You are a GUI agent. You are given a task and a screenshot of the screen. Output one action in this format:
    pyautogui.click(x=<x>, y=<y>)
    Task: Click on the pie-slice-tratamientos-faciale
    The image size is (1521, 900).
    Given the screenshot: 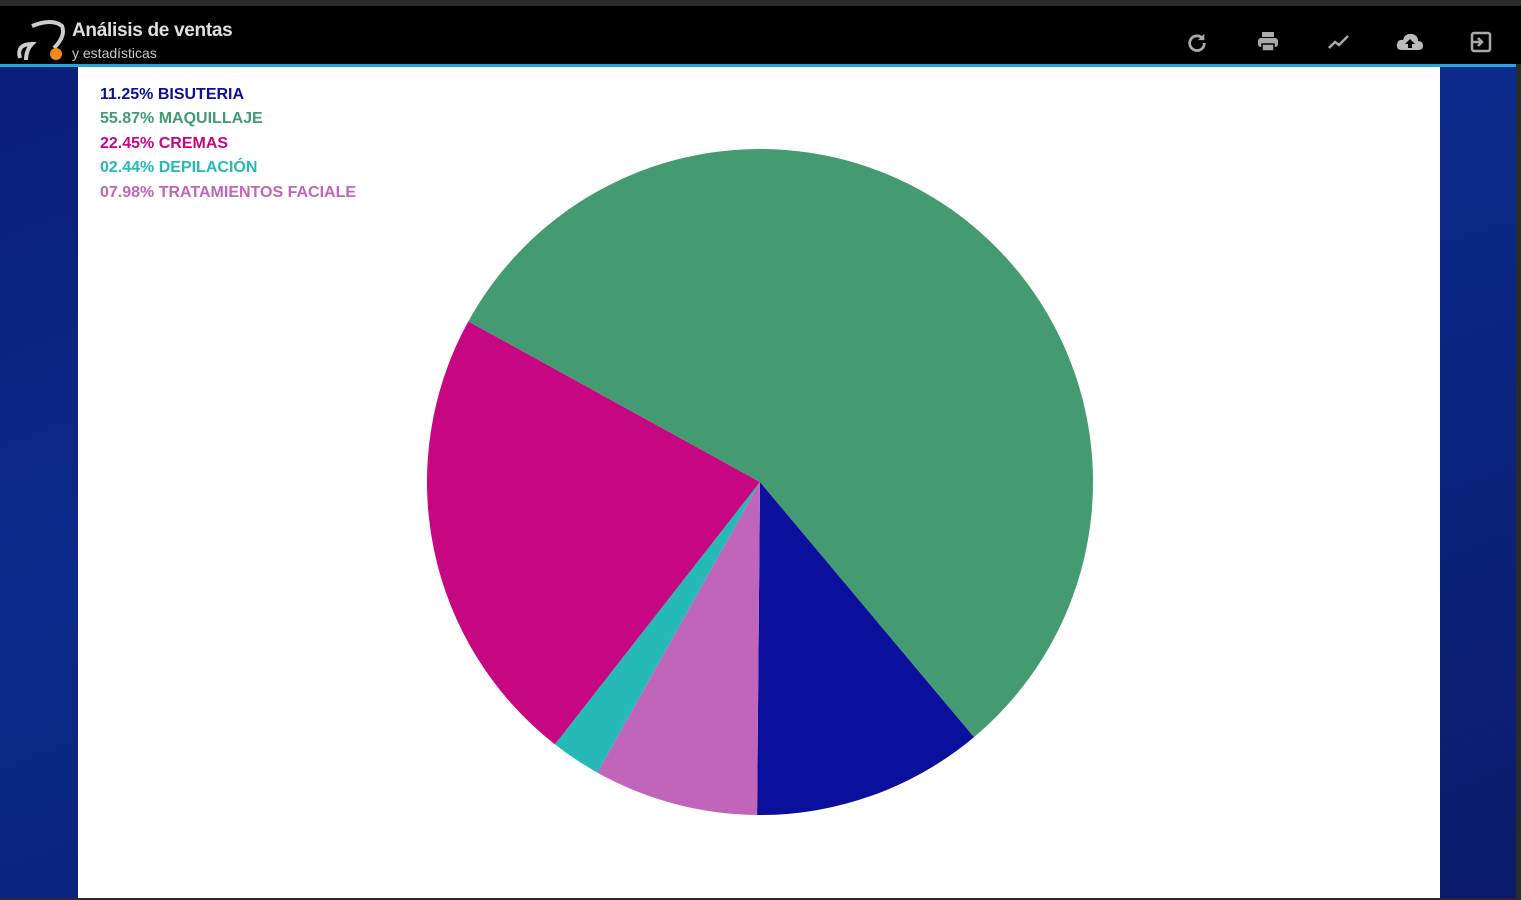 What is the action you would take?
    pyautogui.click(x=678, y=648)
    